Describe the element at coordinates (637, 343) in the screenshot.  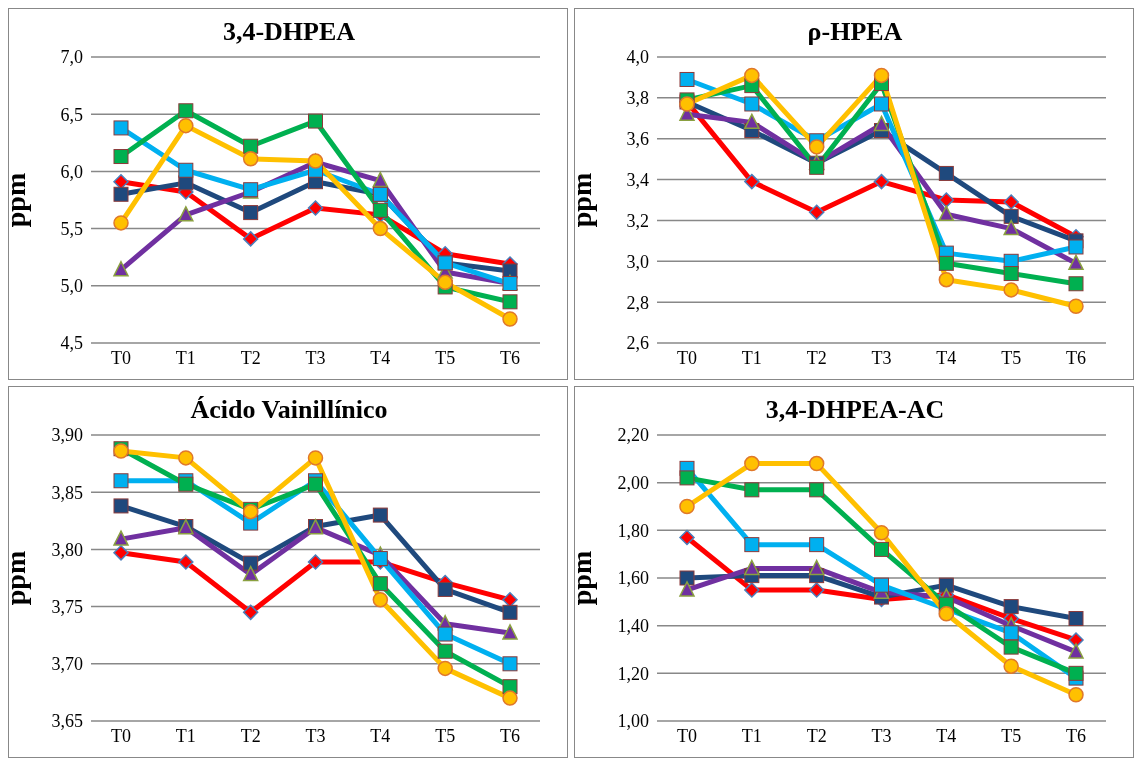
I see `y-tick-label: 2,6` at that location.